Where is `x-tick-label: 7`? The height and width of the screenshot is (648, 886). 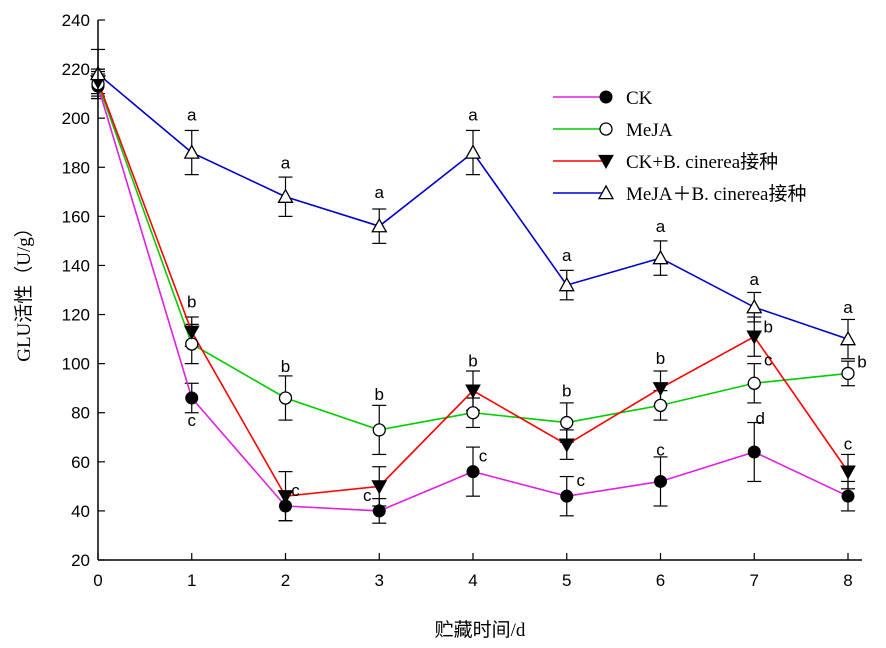
x-tick-label: 7 is located at coordinates (754, 580).